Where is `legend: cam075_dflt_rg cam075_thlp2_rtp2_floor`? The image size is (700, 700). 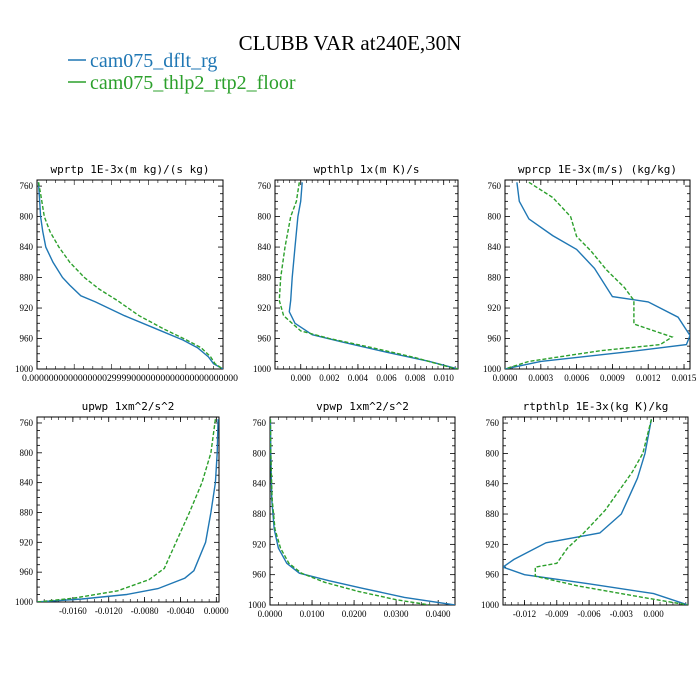
legend: cam075_dflt_rg cam075_thlp2_rtp2_floor is located at coordinates (182, 72).